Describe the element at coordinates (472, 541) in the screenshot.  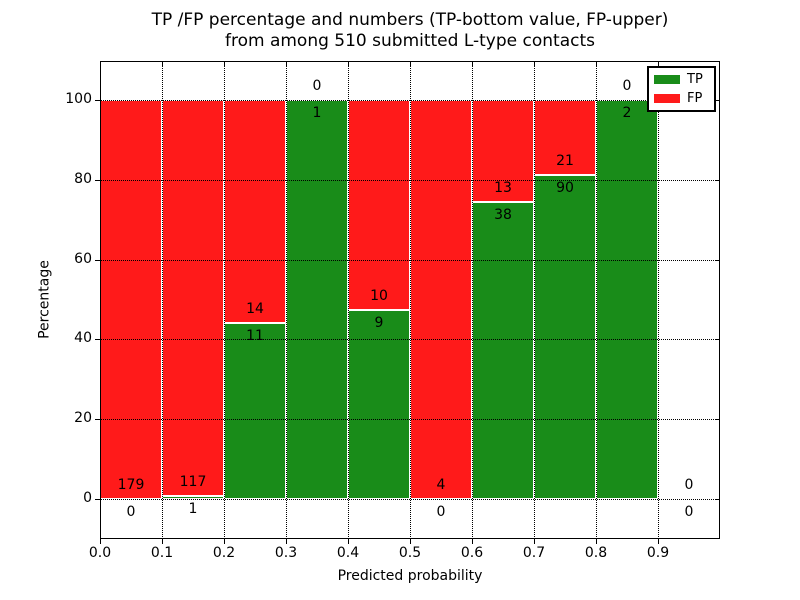
I see `x-tick-bottom-0.6` at that location.